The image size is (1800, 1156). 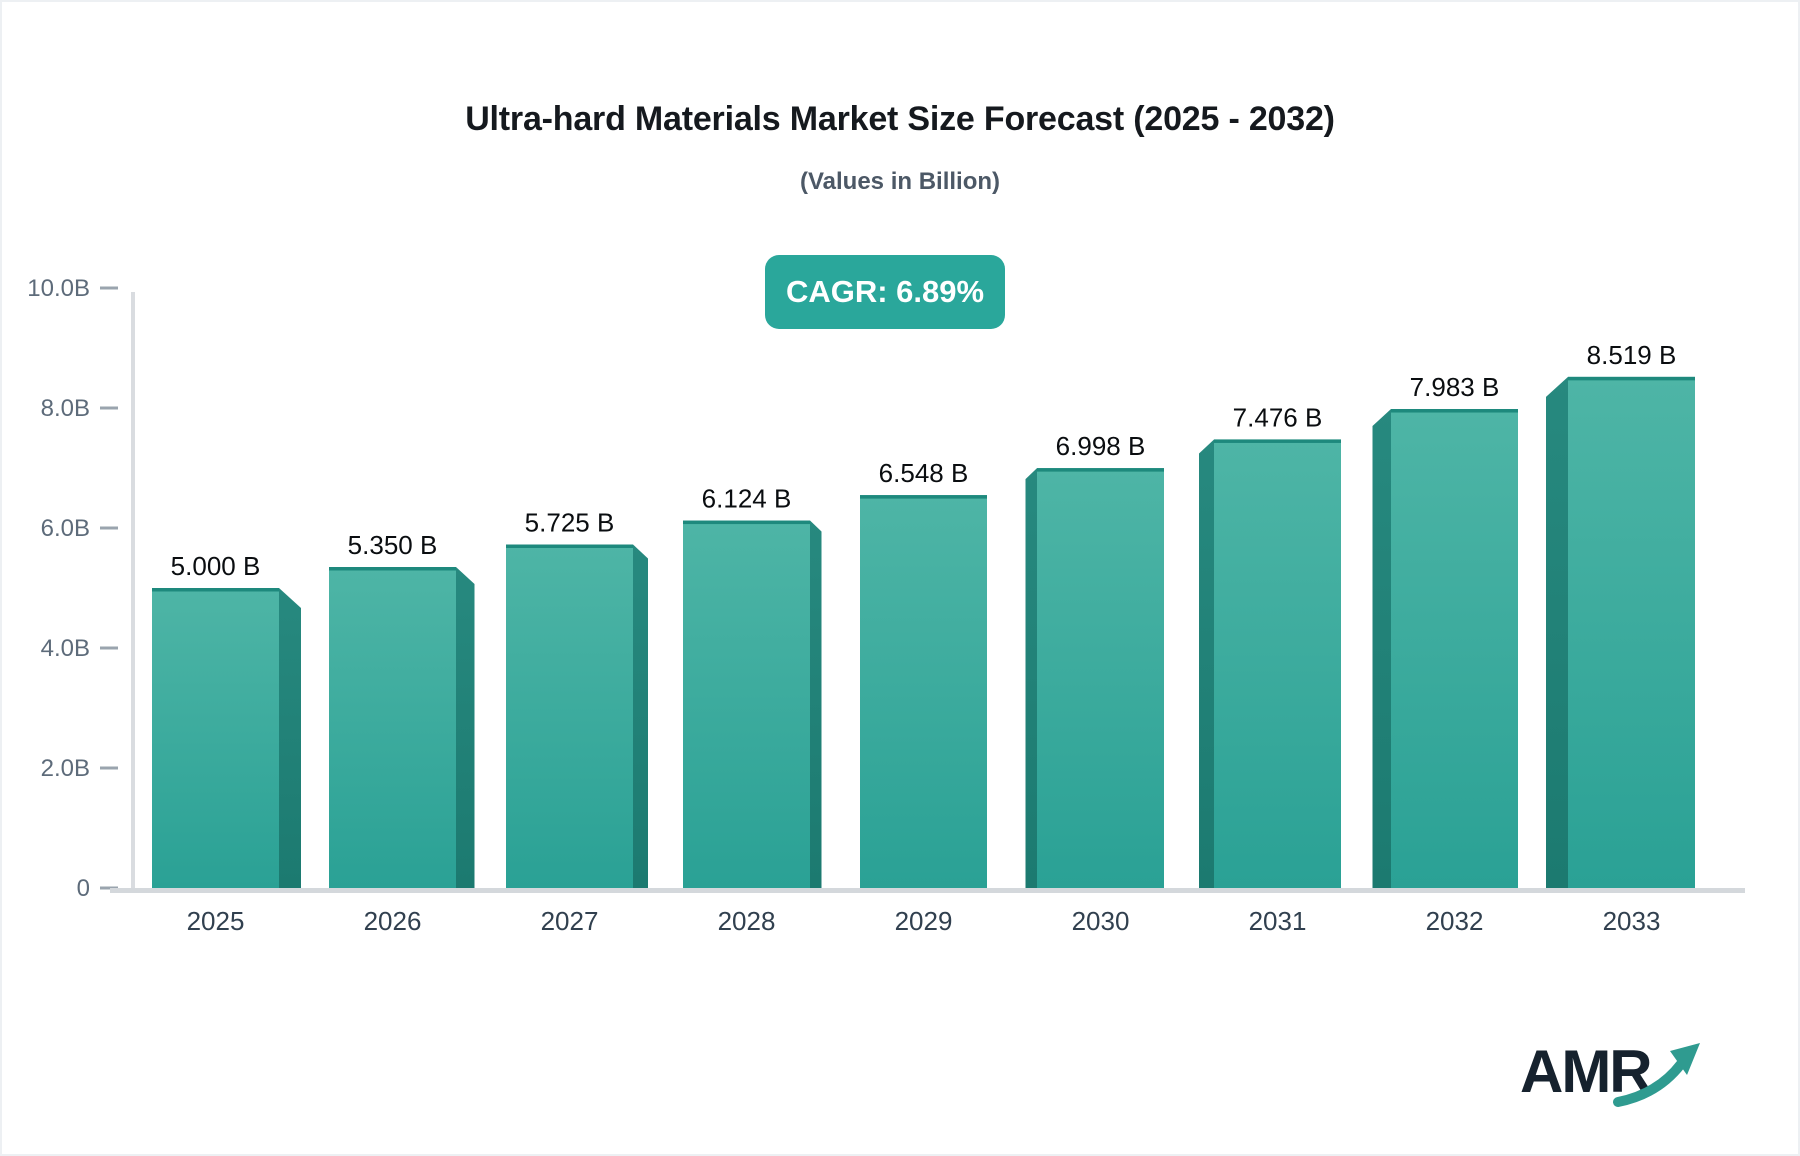 What do you see at coordinates (570, 921) in the screenshot?
I see `x-axis-label-2027: 2027` at bounding box center [570, 921].